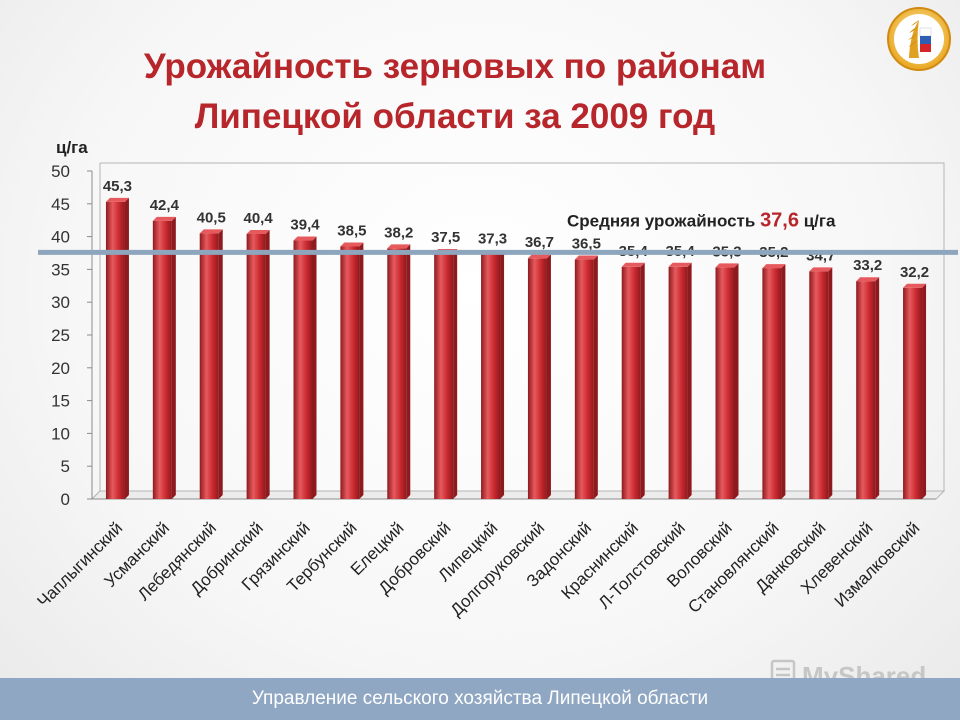 The height and width of the screenshot is (720, 960). What do you see at coordinates (877, 564) in the screenshot?
I see `x-tick-label-18: Измалковский` at bounding box center [877, 564].